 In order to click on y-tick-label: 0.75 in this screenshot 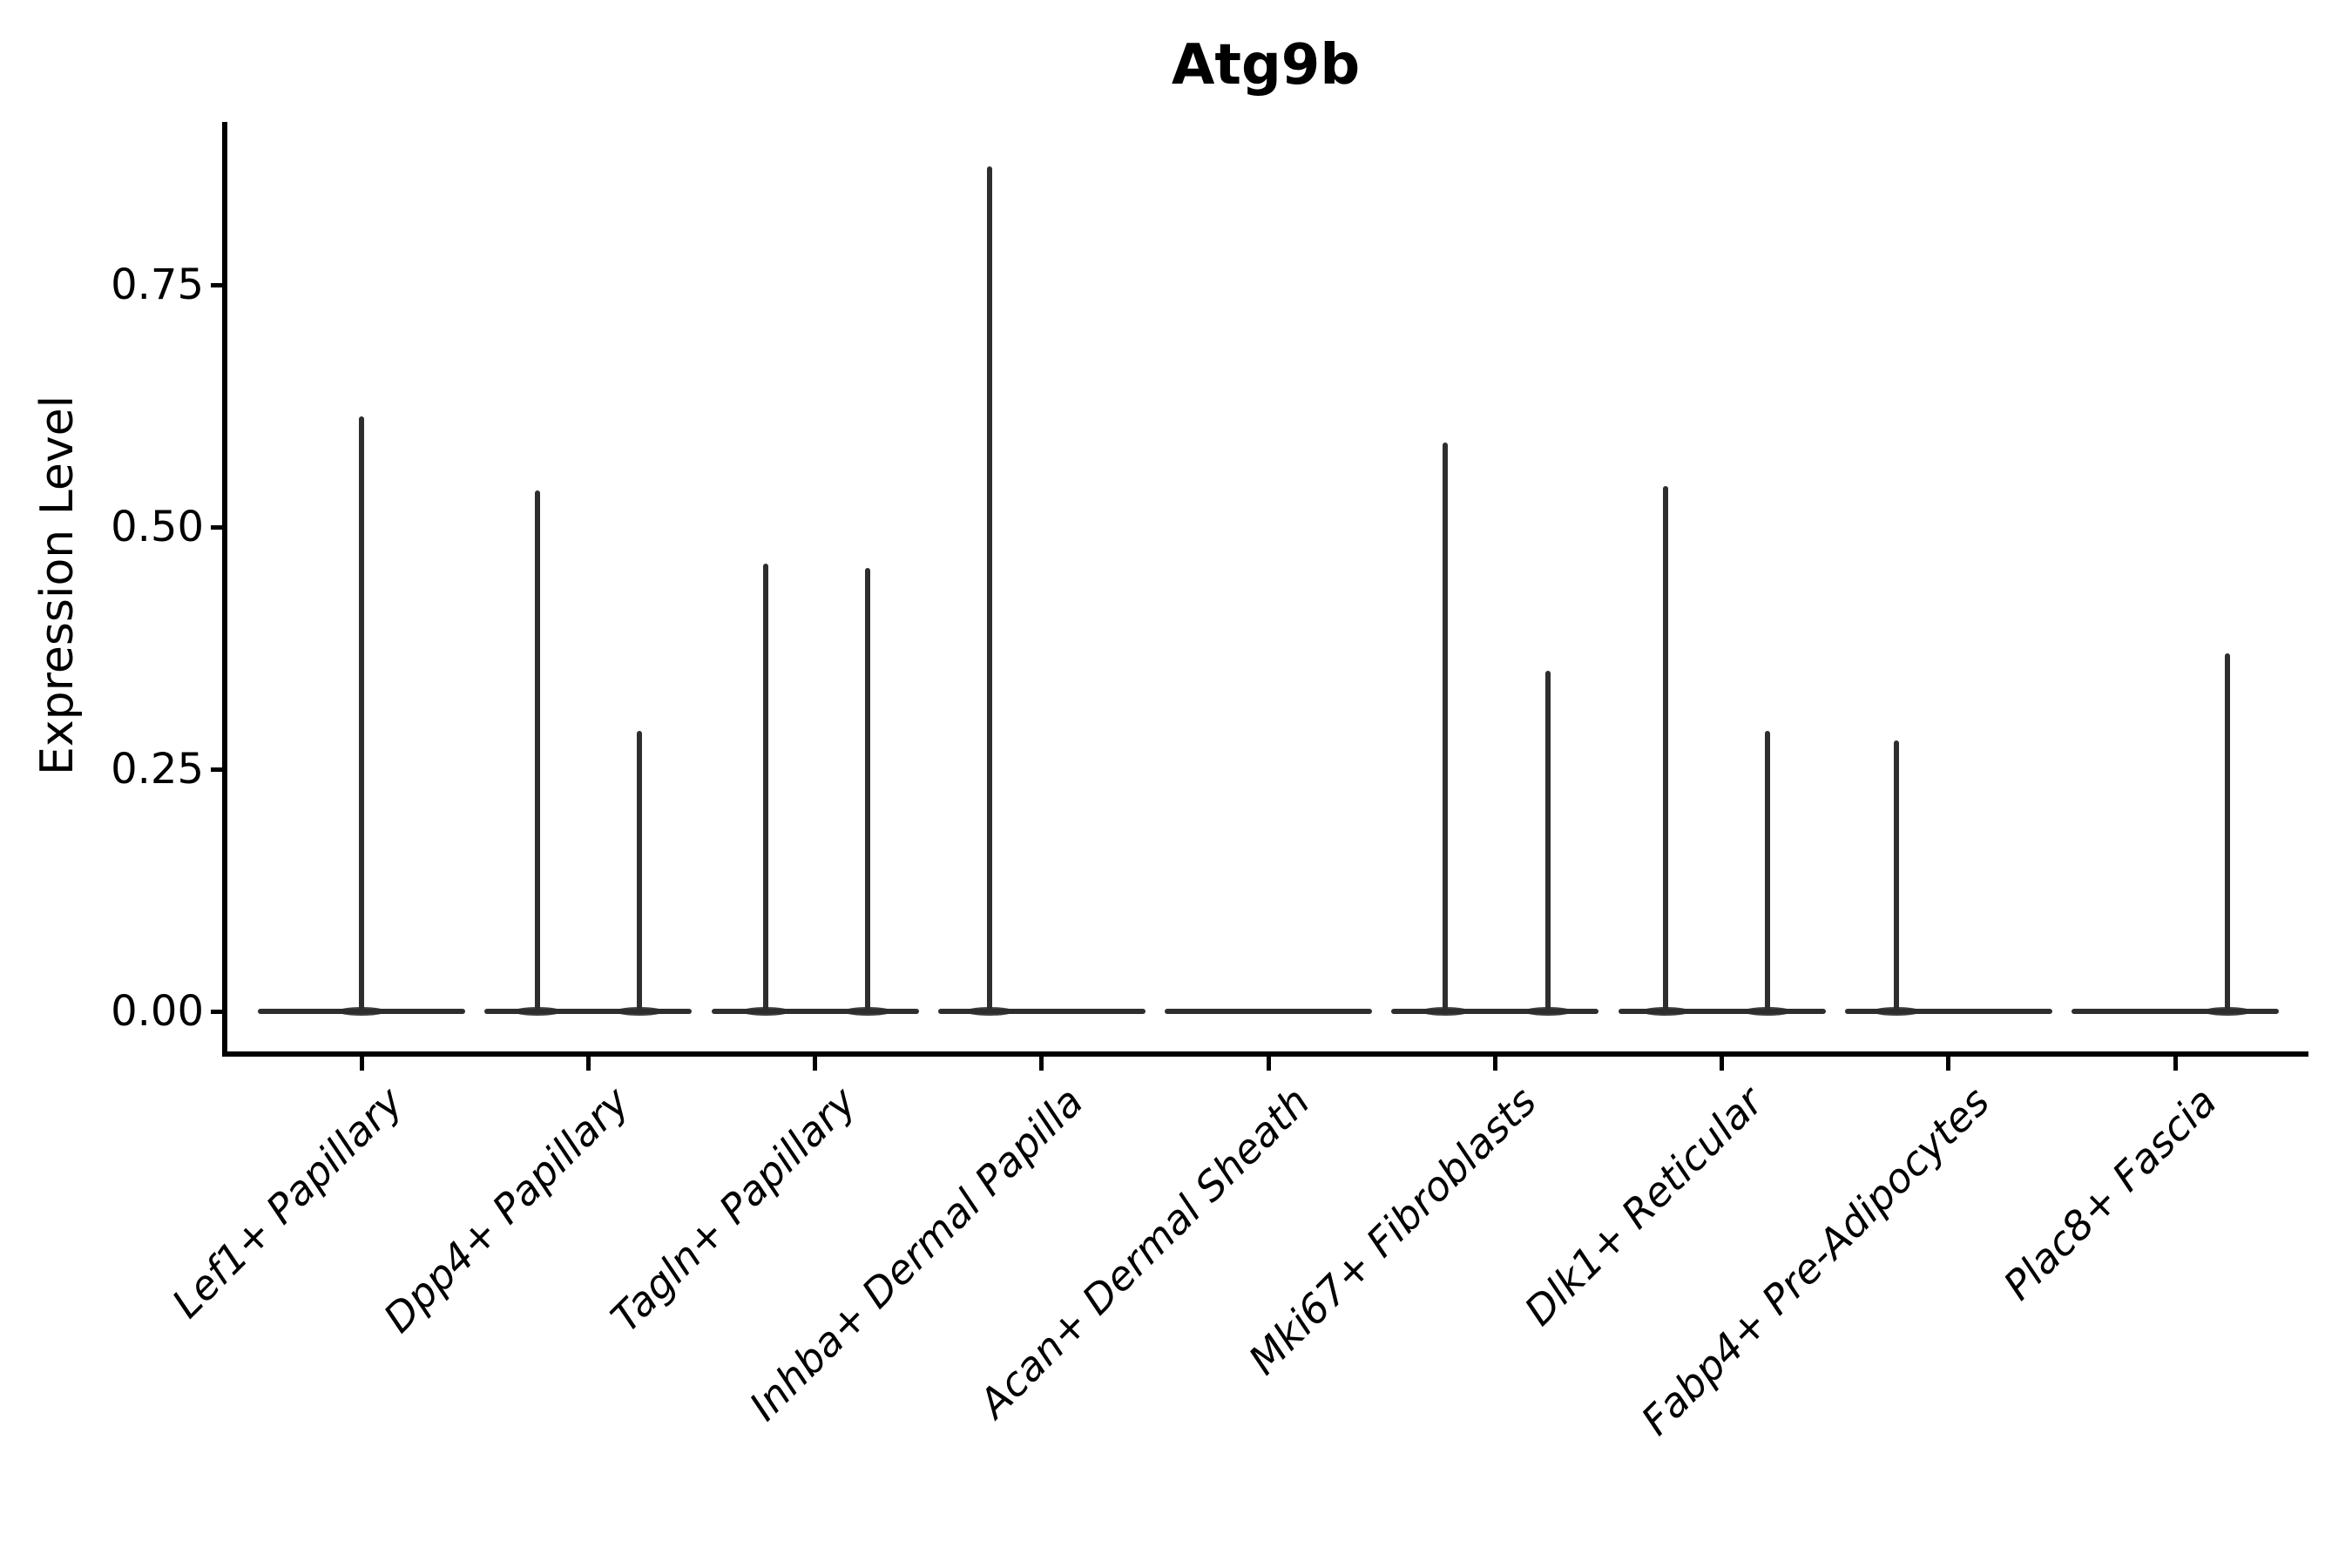, I will do `click(157, 284)`.